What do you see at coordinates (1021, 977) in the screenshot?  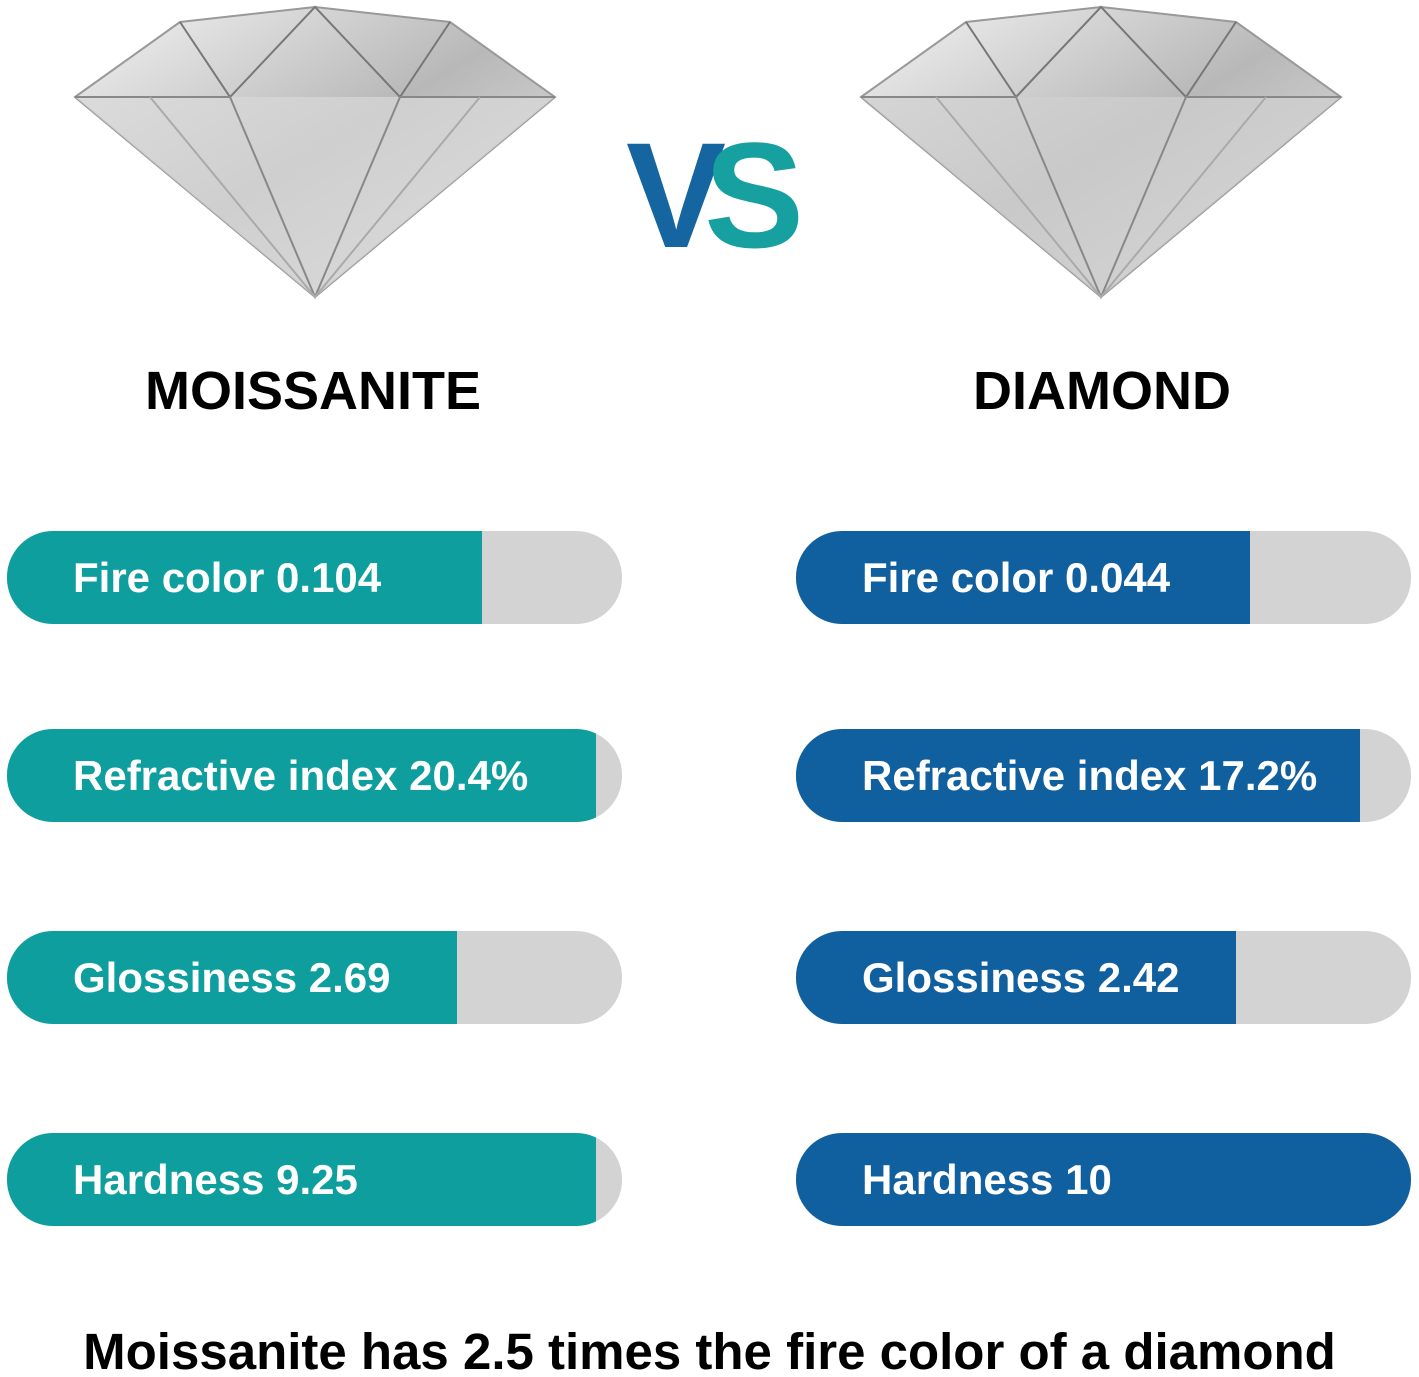 I see `bar-label: Glossiness 2.42` at bounding box center [1021, 977].